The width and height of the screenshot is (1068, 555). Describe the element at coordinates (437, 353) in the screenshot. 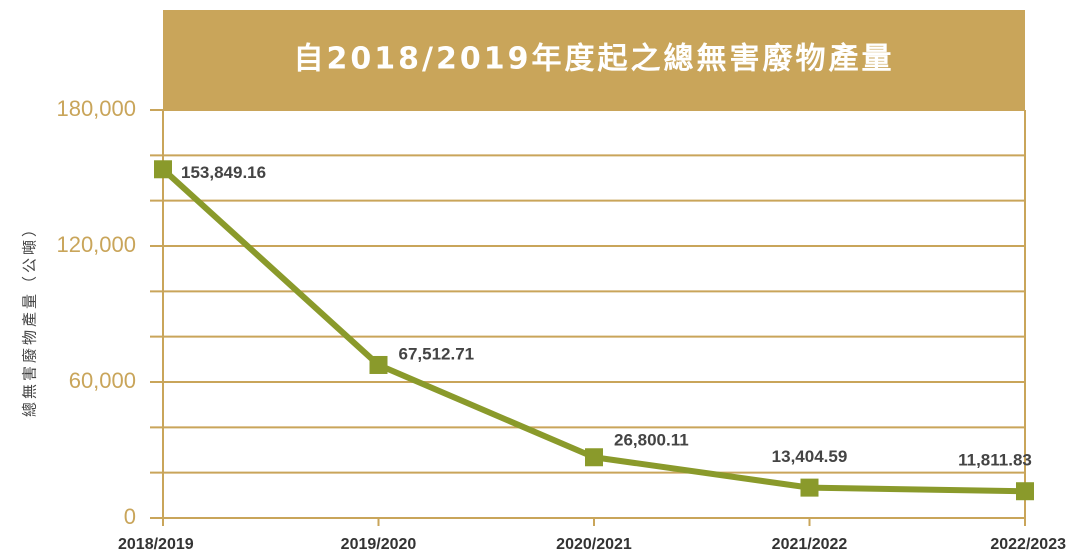

I see `data-label: 67,512.71` at that location.